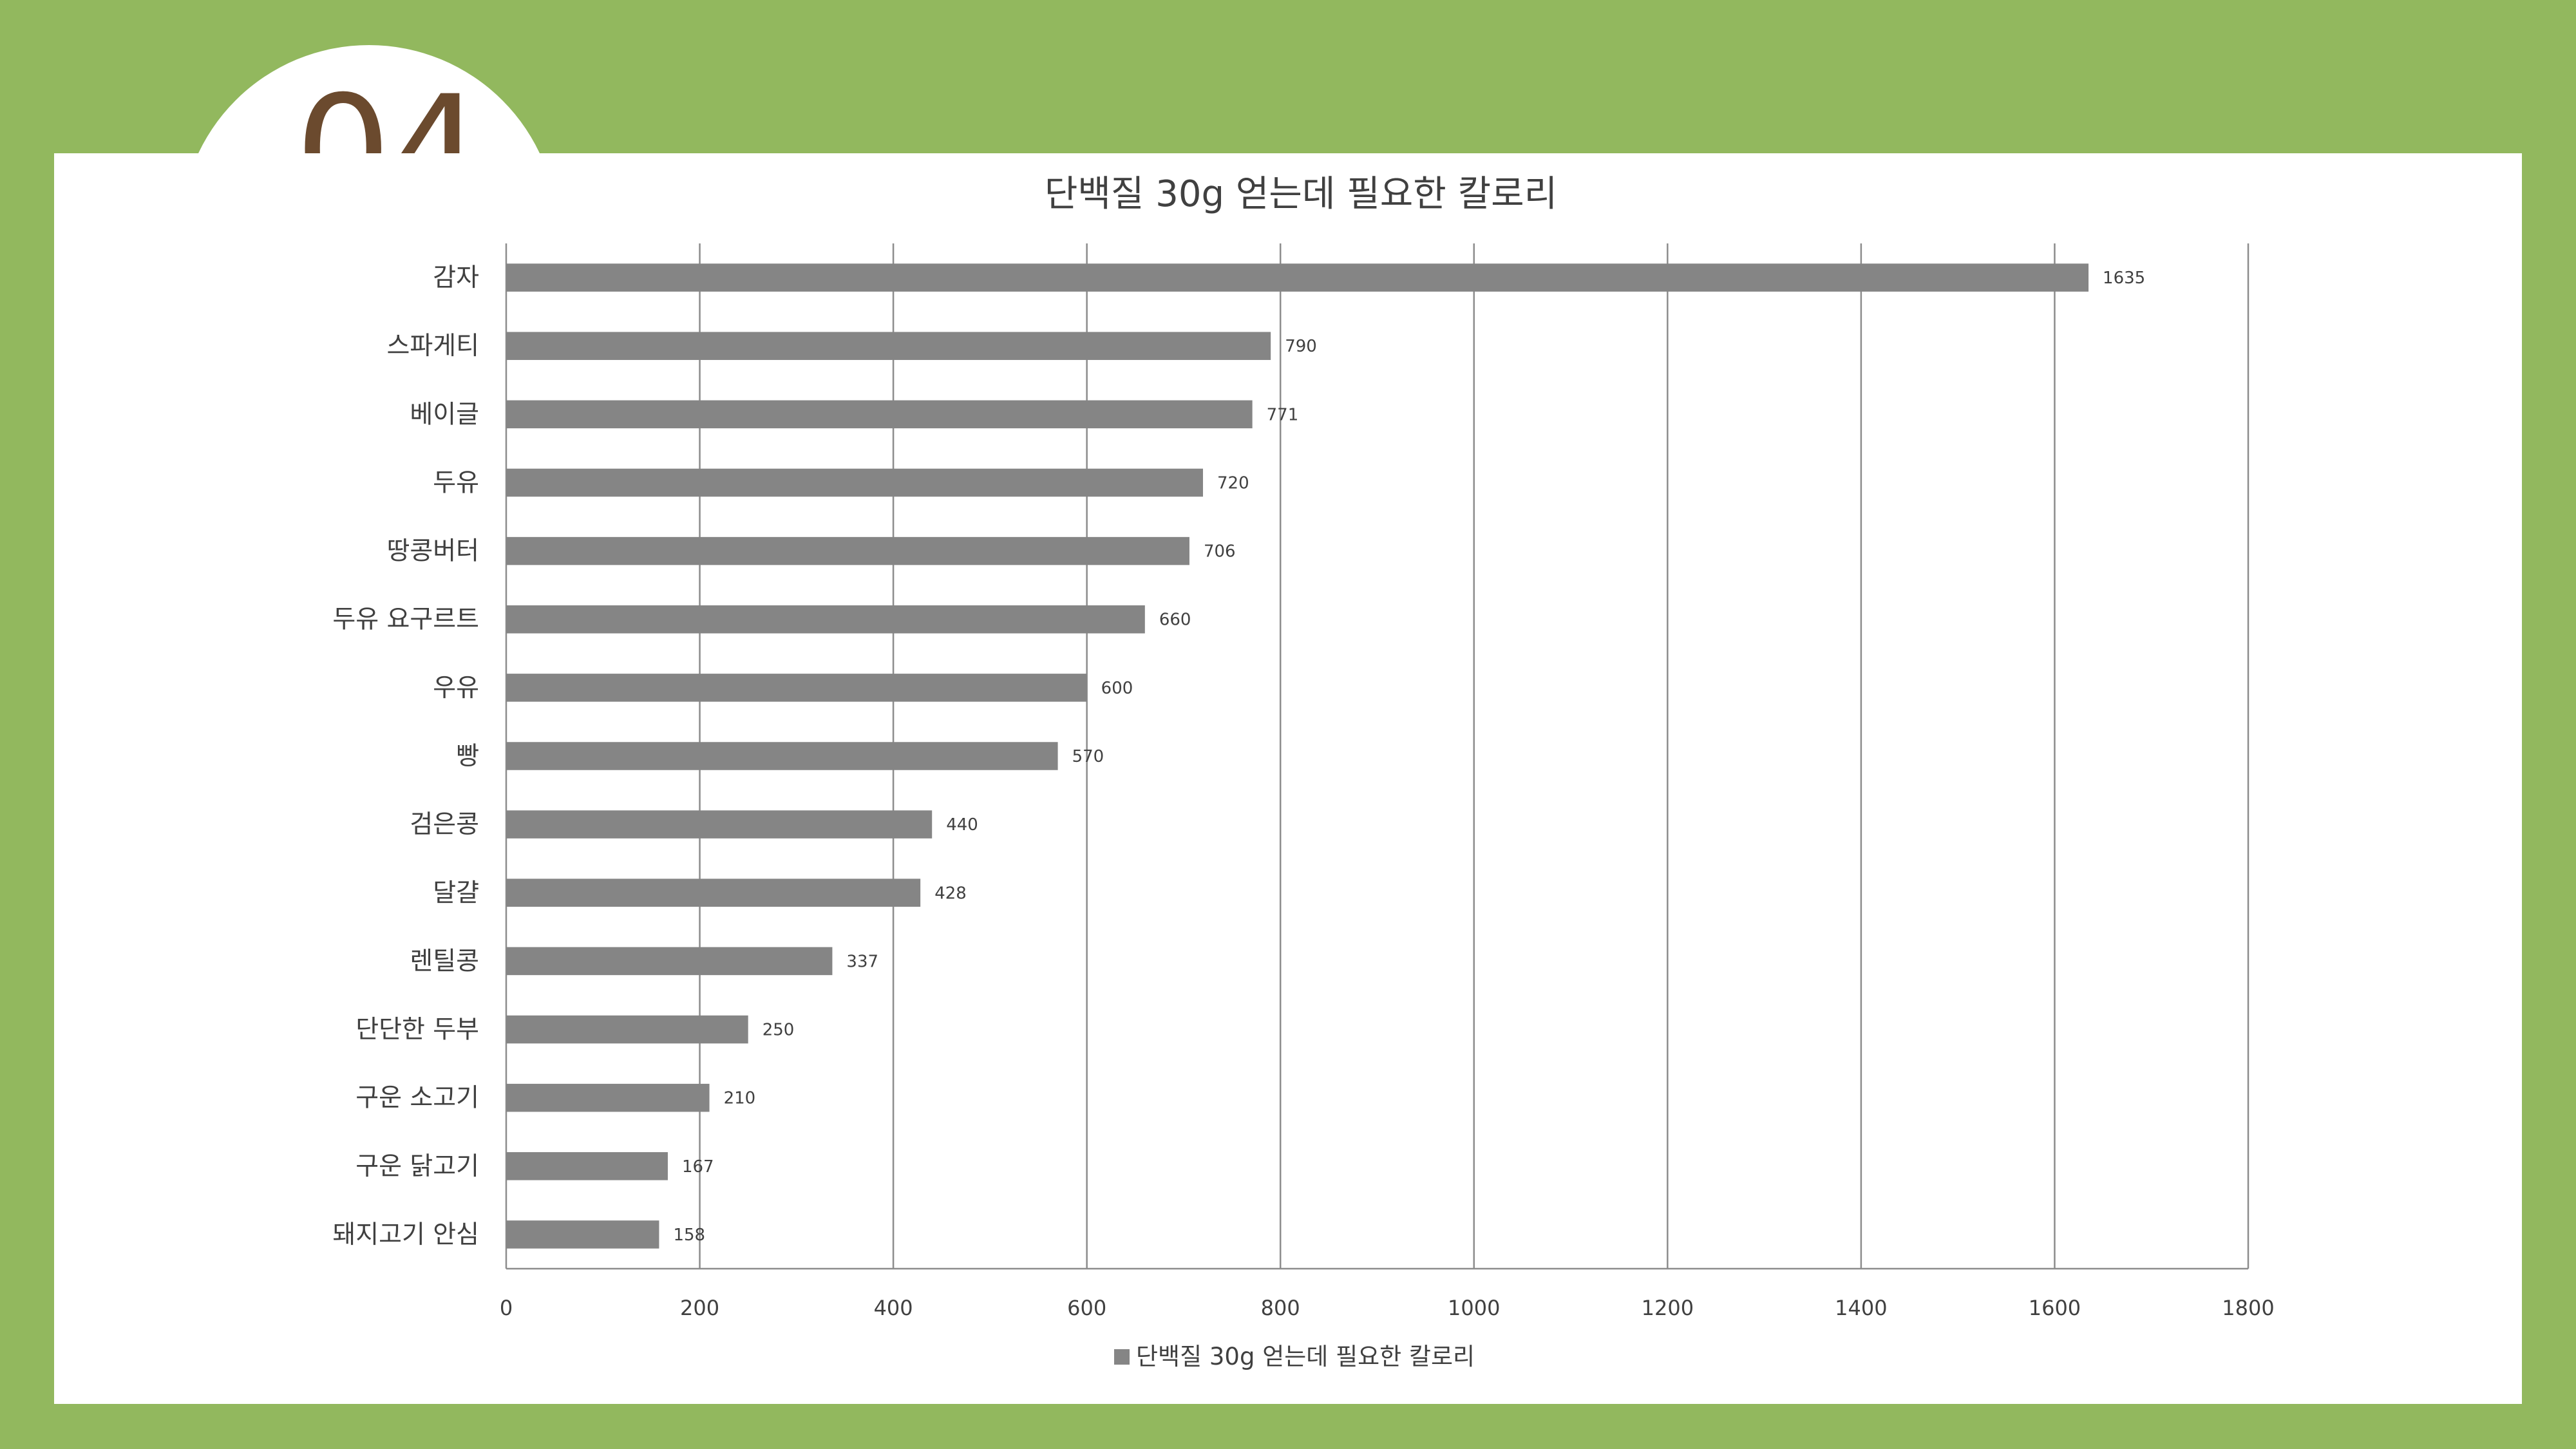 The width and height of the screenshot is (2576, 1449). Describe the element at coordinates (699, 1308) in the screenshot. I see `x-tick-label: 200` at that location.